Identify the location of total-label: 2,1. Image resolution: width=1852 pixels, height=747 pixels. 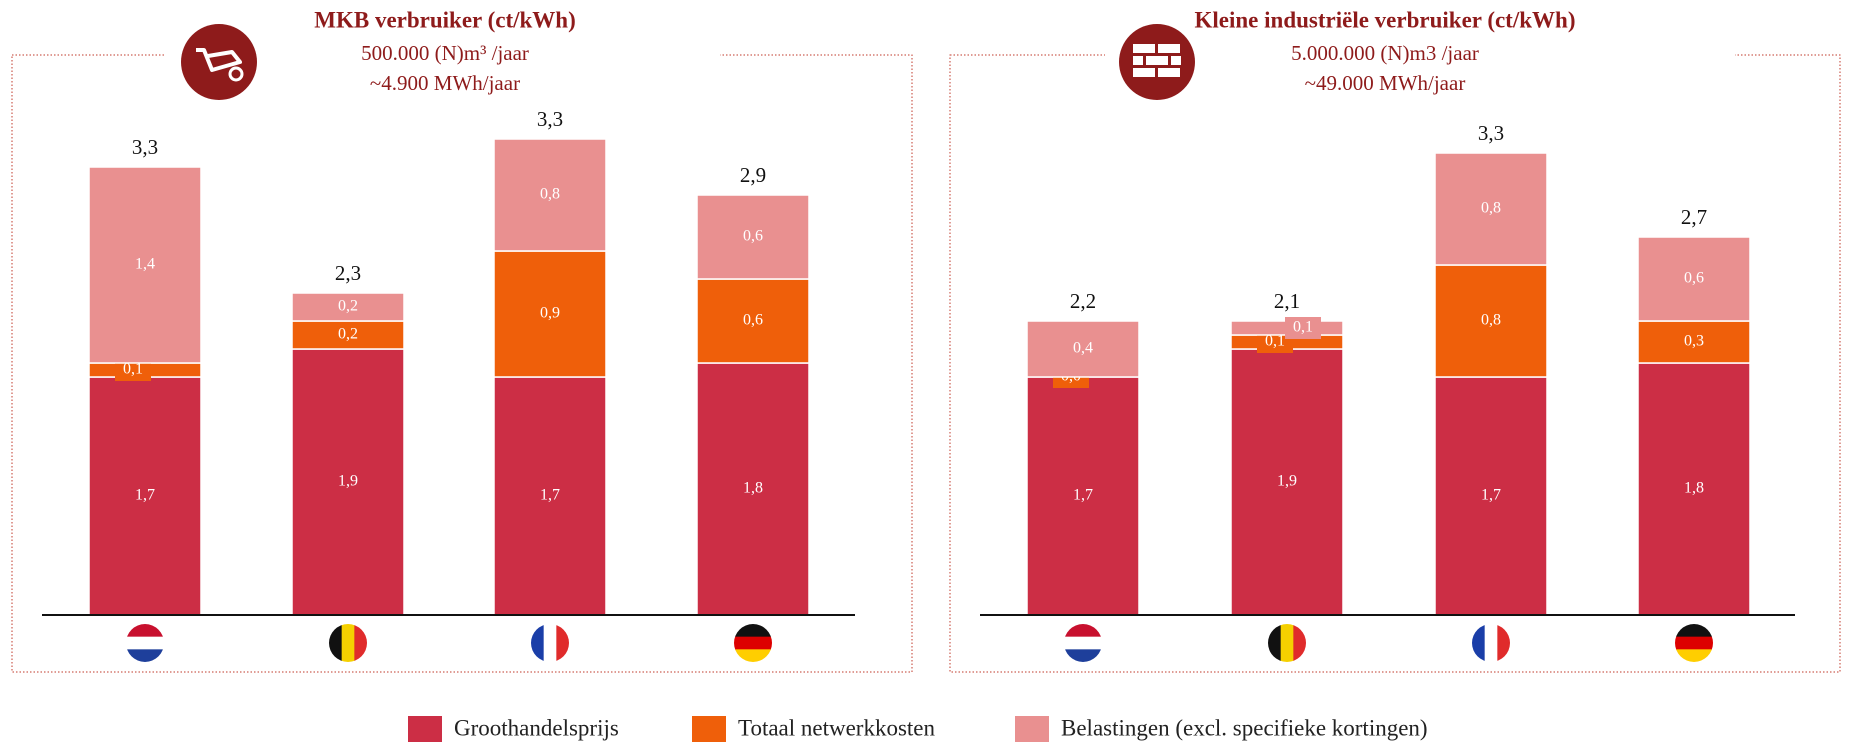
(1287, 301).